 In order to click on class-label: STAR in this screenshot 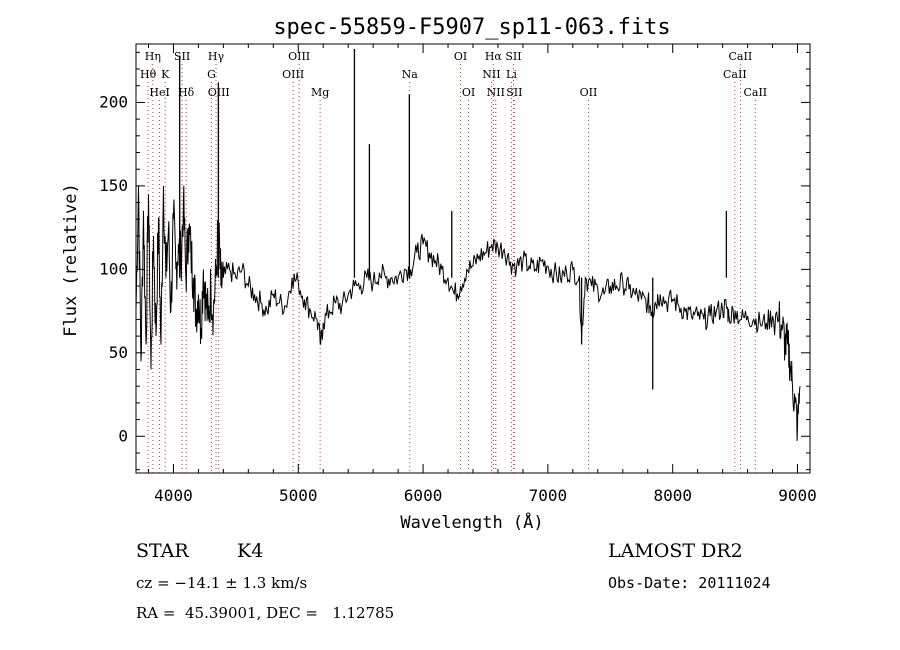, I will do `click(162, 551)`.